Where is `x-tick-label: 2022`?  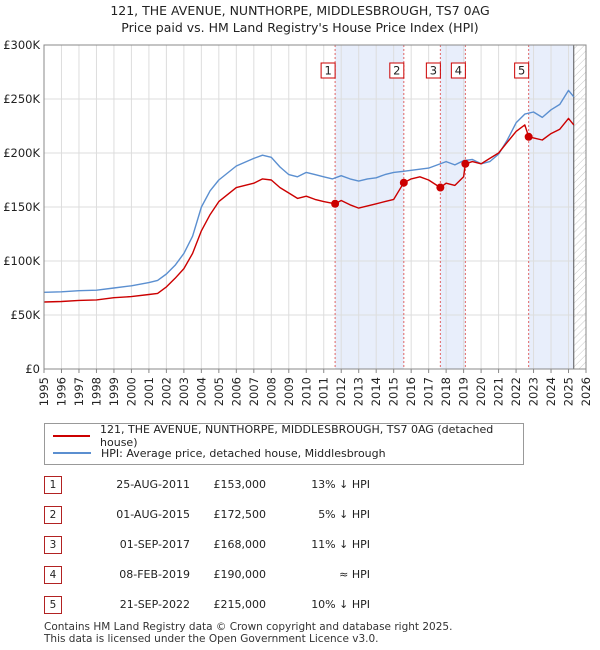
x-tick-label: 2022 is located at coordinates (516, 391).